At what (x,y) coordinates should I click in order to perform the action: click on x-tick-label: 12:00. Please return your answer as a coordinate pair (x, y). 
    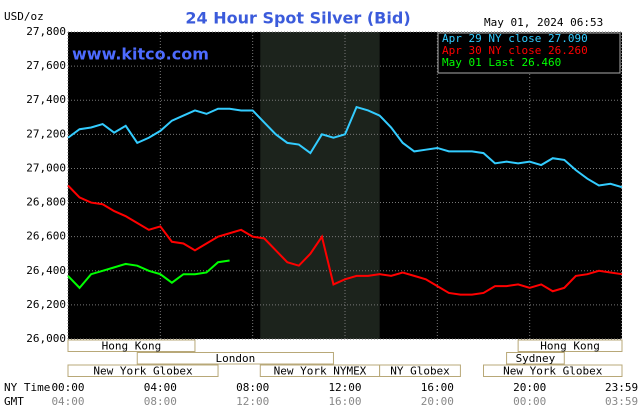
    Looking at the image, I should click on (344, 387).